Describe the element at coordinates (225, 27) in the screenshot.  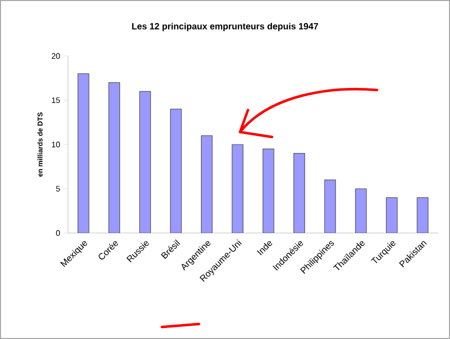
I see `chart-title: Les 12 principaux emprunteurs depuis 1947` at that location.